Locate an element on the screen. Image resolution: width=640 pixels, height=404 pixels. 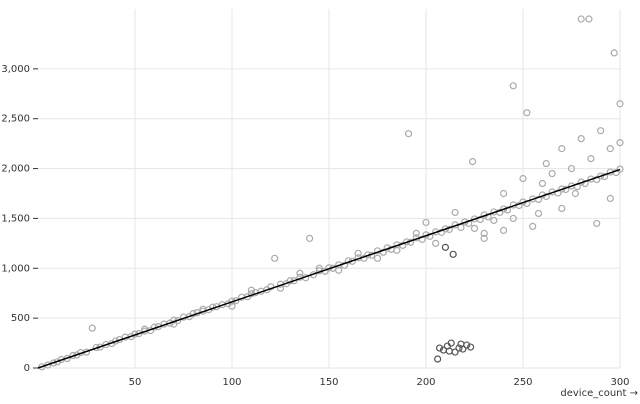
x-tick-label: 150 is located at coordinates (328, 382).